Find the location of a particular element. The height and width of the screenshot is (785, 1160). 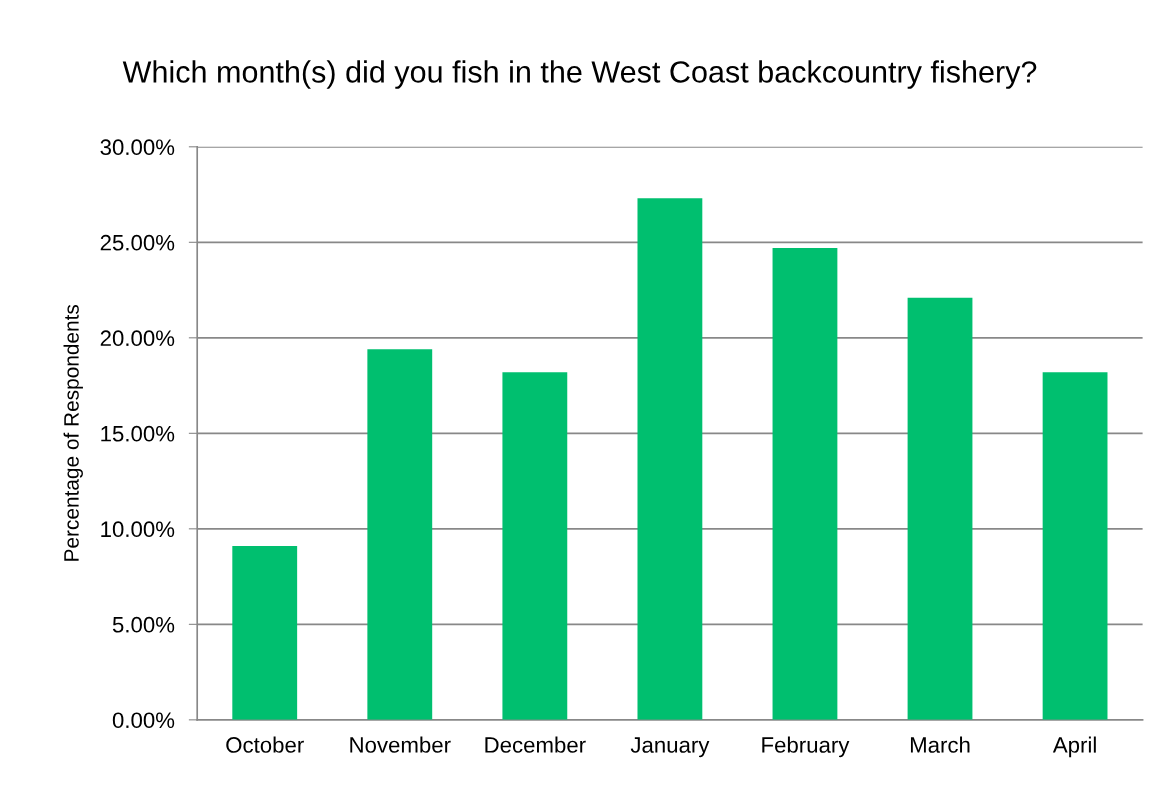

x-tick-label: February is located at coordinates (806, 747).